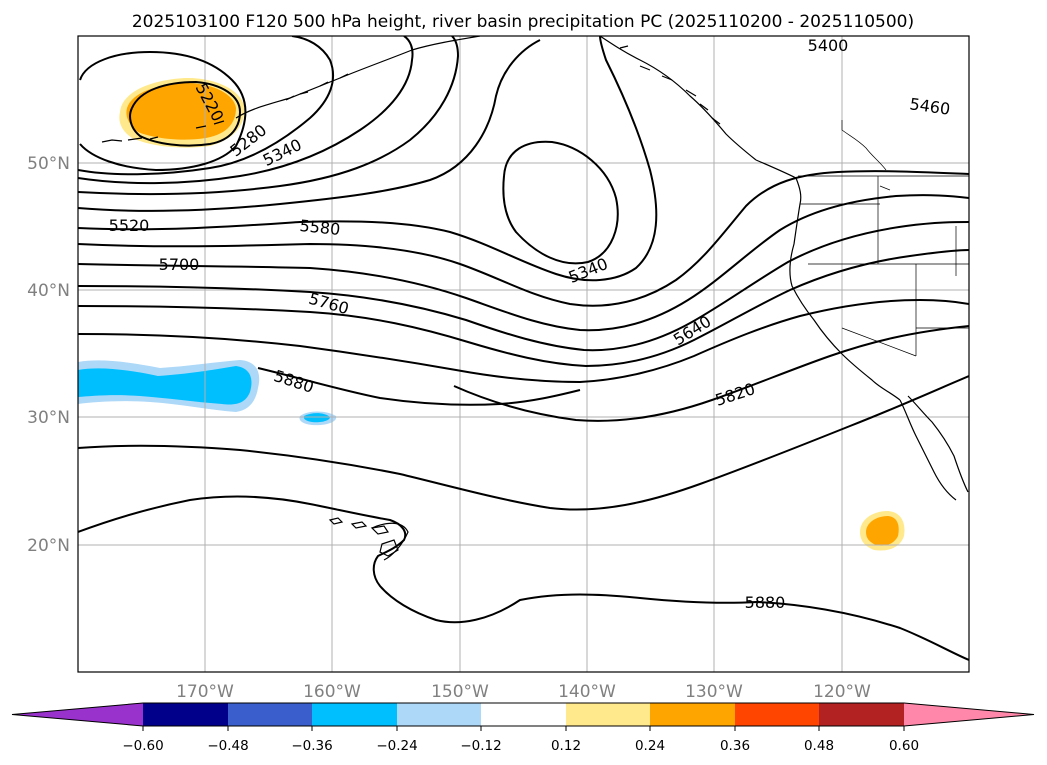 The image size is (1047, 765). What do you see at coordinates (48, 291) in the screenshot?
I see `lat-label-40n: 40°N` at bounding box center [48, 291].